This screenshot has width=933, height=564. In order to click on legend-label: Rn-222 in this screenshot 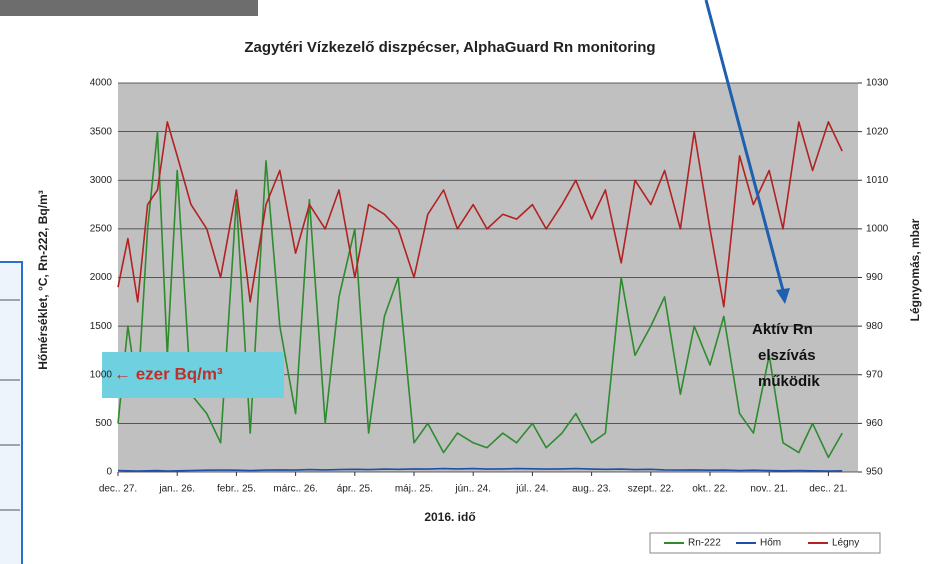, I will do `click(704, 543)`.